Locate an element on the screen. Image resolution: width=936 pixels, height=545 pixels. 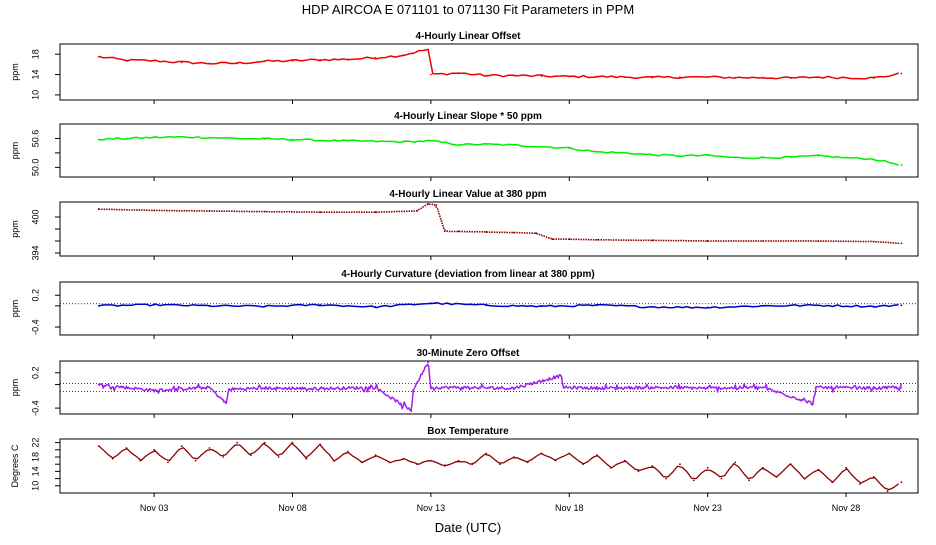
series-line is located at coordinates (499, 224).